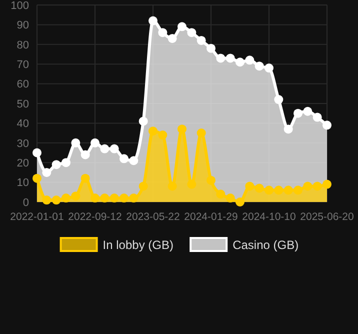  What do you see at coordinates (22, 144) in the screenshot?
I see `y-tick-label: 30` at bounding box center [22, 144].